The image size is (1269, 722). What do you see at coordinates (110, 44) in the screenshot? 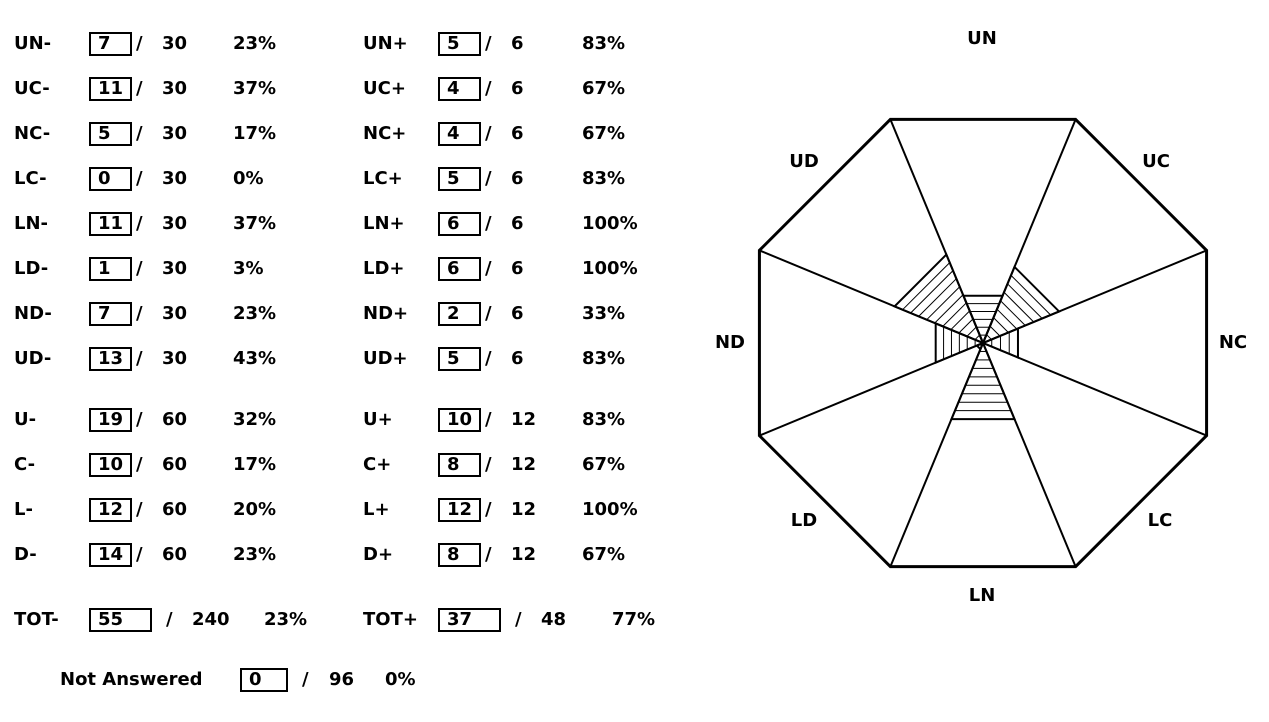
I see `count-field-unminus: 7` at bounding box center [110, 44].